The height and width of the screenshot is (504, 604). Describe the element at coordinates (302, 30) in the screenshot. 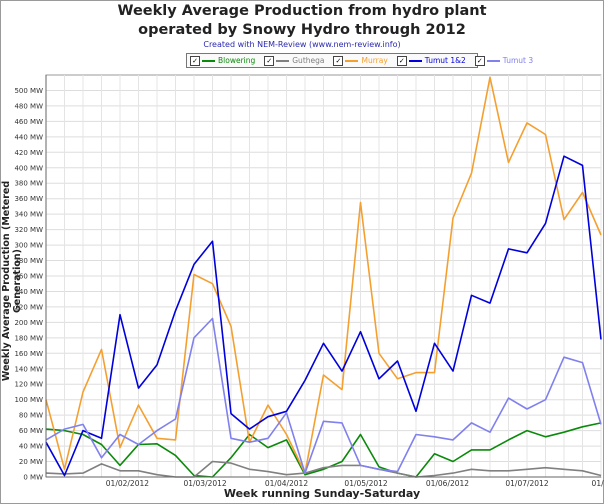

I see `chart-title-line-2: operated by Snowy Hydro through 2012` at that location.